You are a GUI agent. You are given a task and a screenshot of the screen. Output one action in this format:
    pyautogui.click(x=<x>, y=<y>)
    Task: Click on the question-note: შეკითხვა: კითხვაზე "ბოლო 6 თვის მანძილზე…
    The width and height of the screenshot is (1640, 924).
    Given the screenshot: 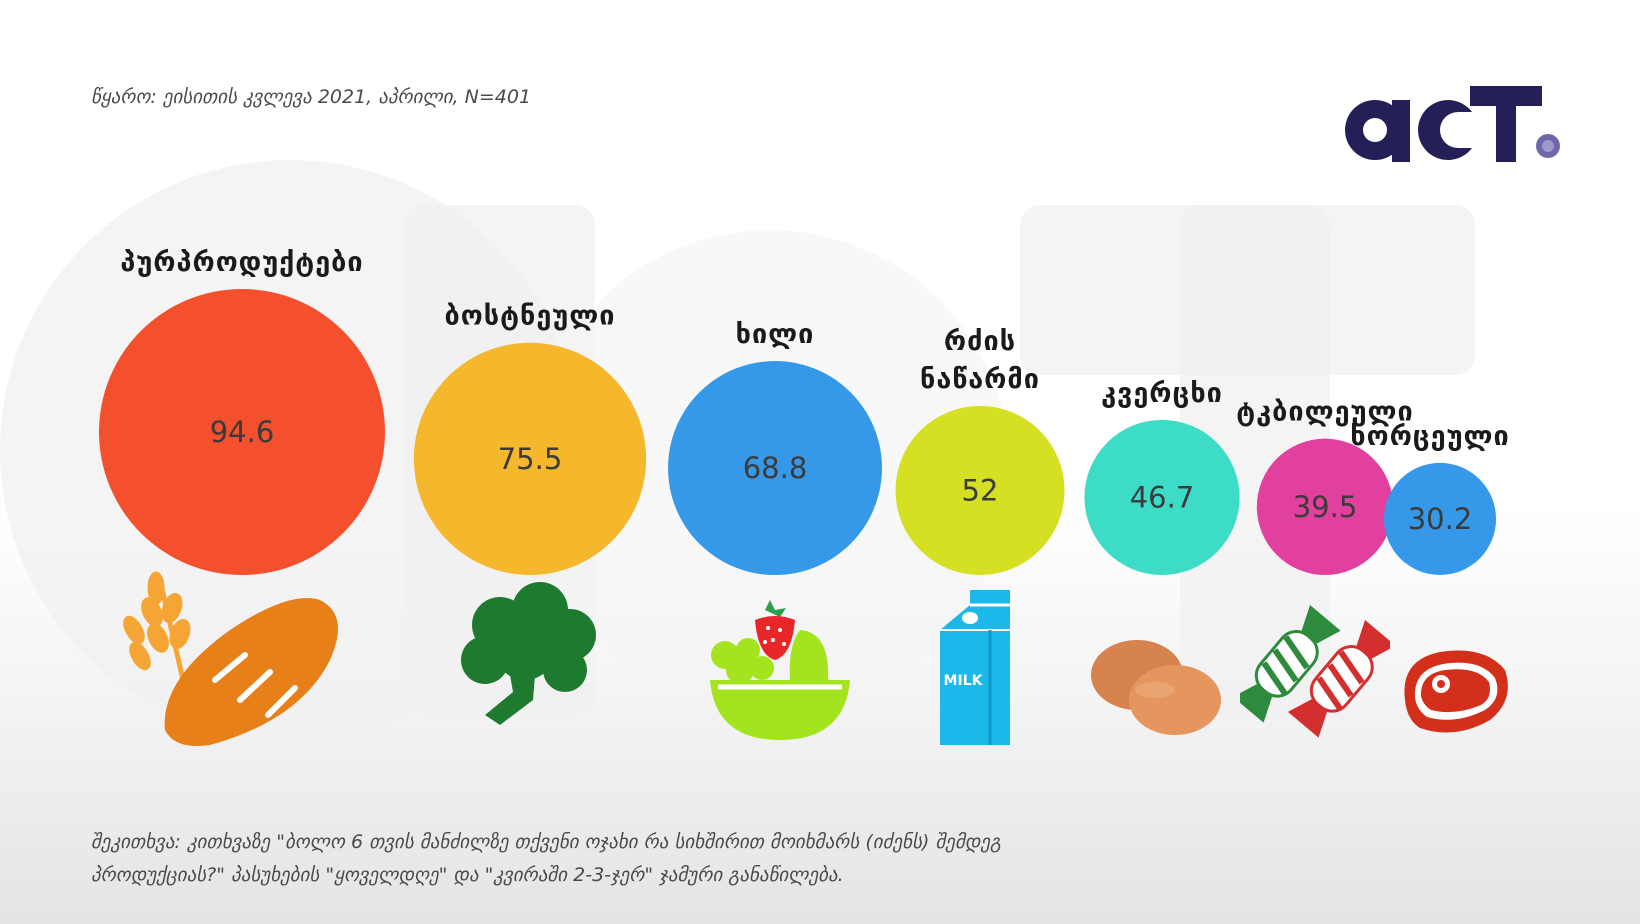 What is the action you would take?
    pyautogui.click(x=641, y=859)
    